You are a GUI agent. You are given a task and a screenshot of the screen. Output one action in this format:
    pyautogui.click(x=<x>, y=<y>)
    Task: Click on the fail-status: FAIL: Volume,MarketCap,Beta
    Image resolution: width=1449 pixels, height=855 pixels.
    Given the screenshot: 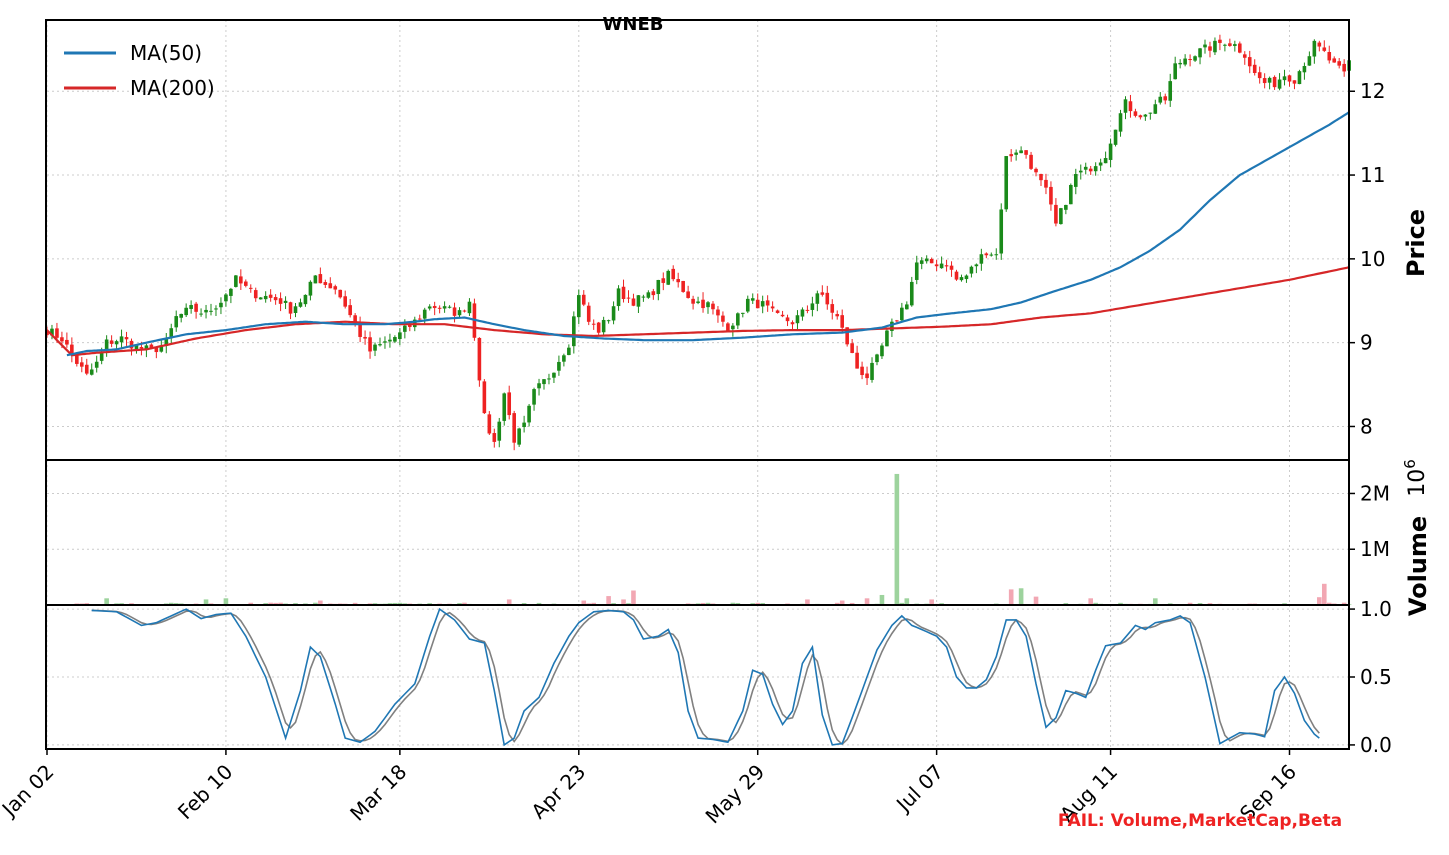 What is the action you would take?
    pyautogui.click(x=1200, y=821)
    